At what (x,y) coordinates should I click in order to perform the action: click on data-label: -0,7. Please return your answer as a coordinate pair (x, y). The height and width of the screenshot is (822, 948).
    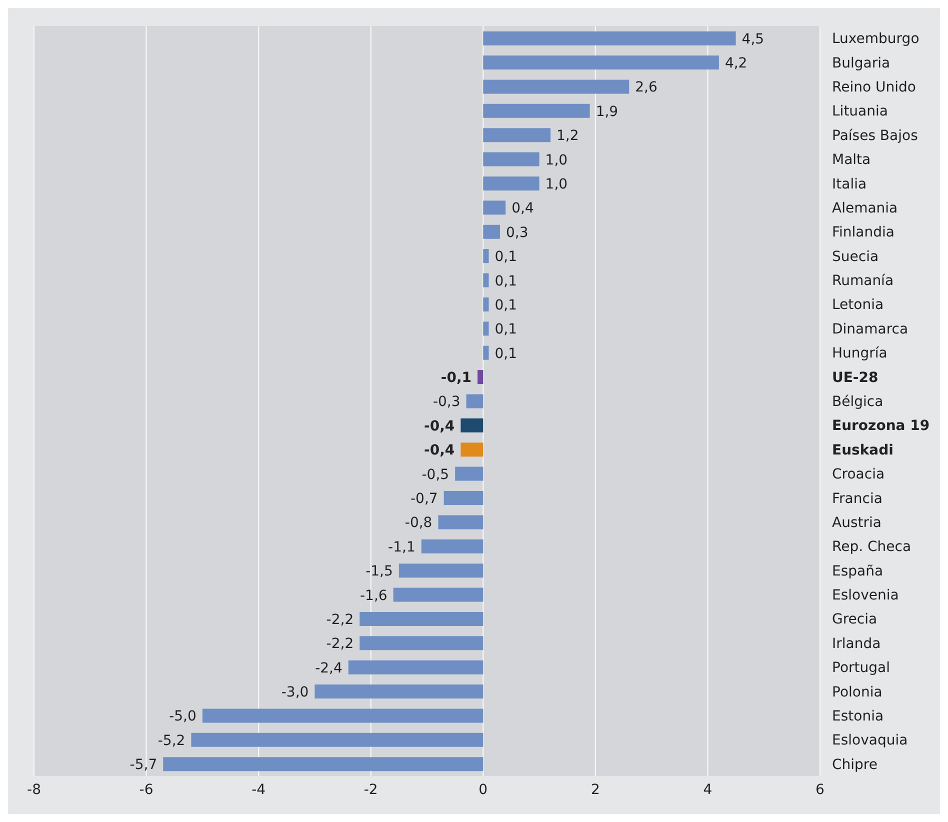
    Looking at the image, I should click on (424, 499).